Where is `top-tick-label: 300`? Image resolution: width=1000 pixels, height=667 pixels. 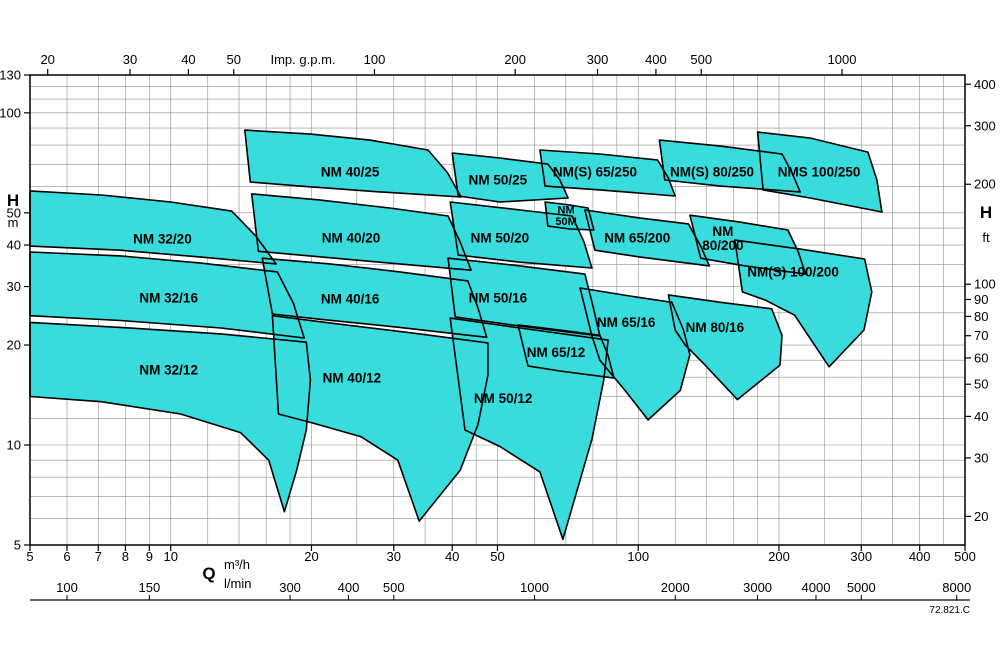 top-tick-label: 300 is located at coordinates (598, 59).